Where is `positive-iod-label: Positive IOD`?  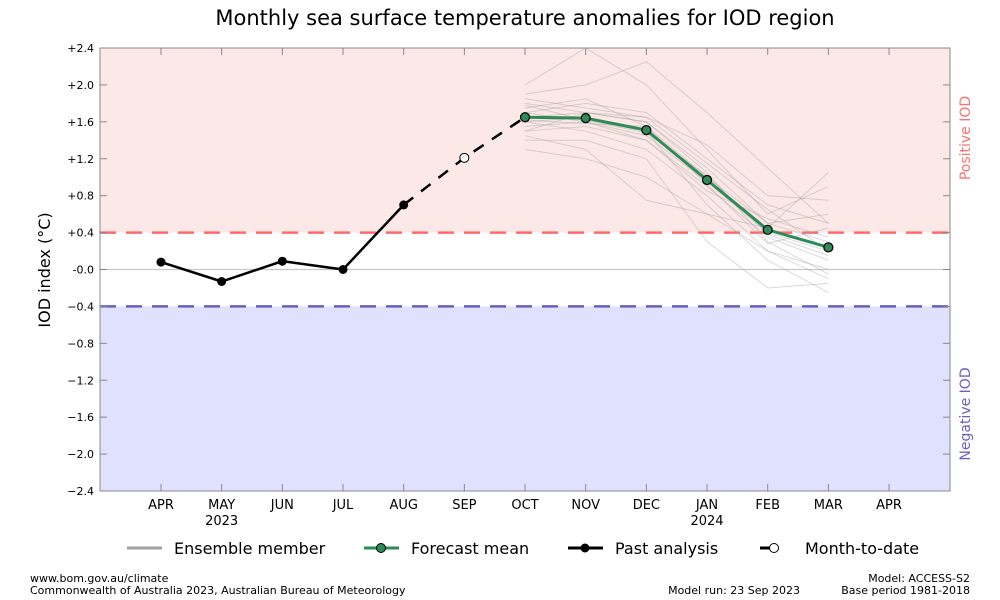 positive-iod-label: Positive IOD is located at coordinates (966, 138).